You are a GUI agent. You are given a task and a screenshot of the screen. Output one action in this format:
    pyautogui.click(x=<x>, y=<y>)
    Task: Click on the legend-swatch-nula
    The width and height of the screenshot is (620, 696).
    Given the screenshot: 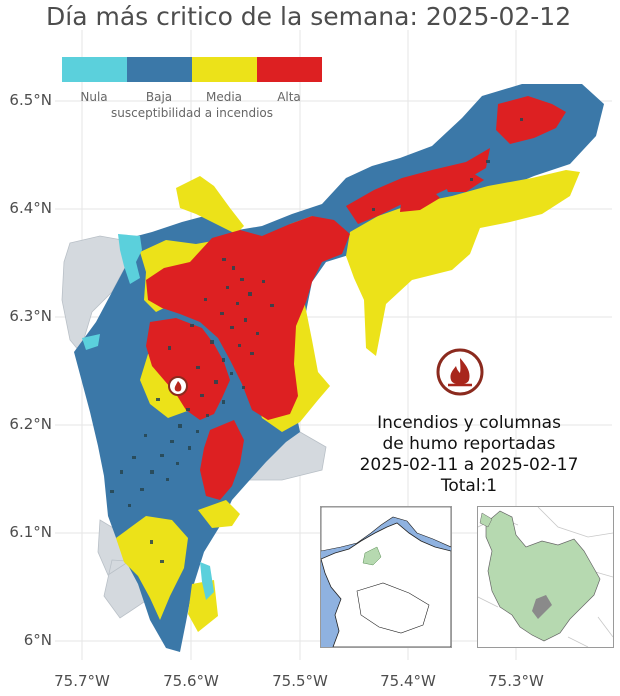 What is the action you would take?
    pyautogui.click(x=94, y=69)
    